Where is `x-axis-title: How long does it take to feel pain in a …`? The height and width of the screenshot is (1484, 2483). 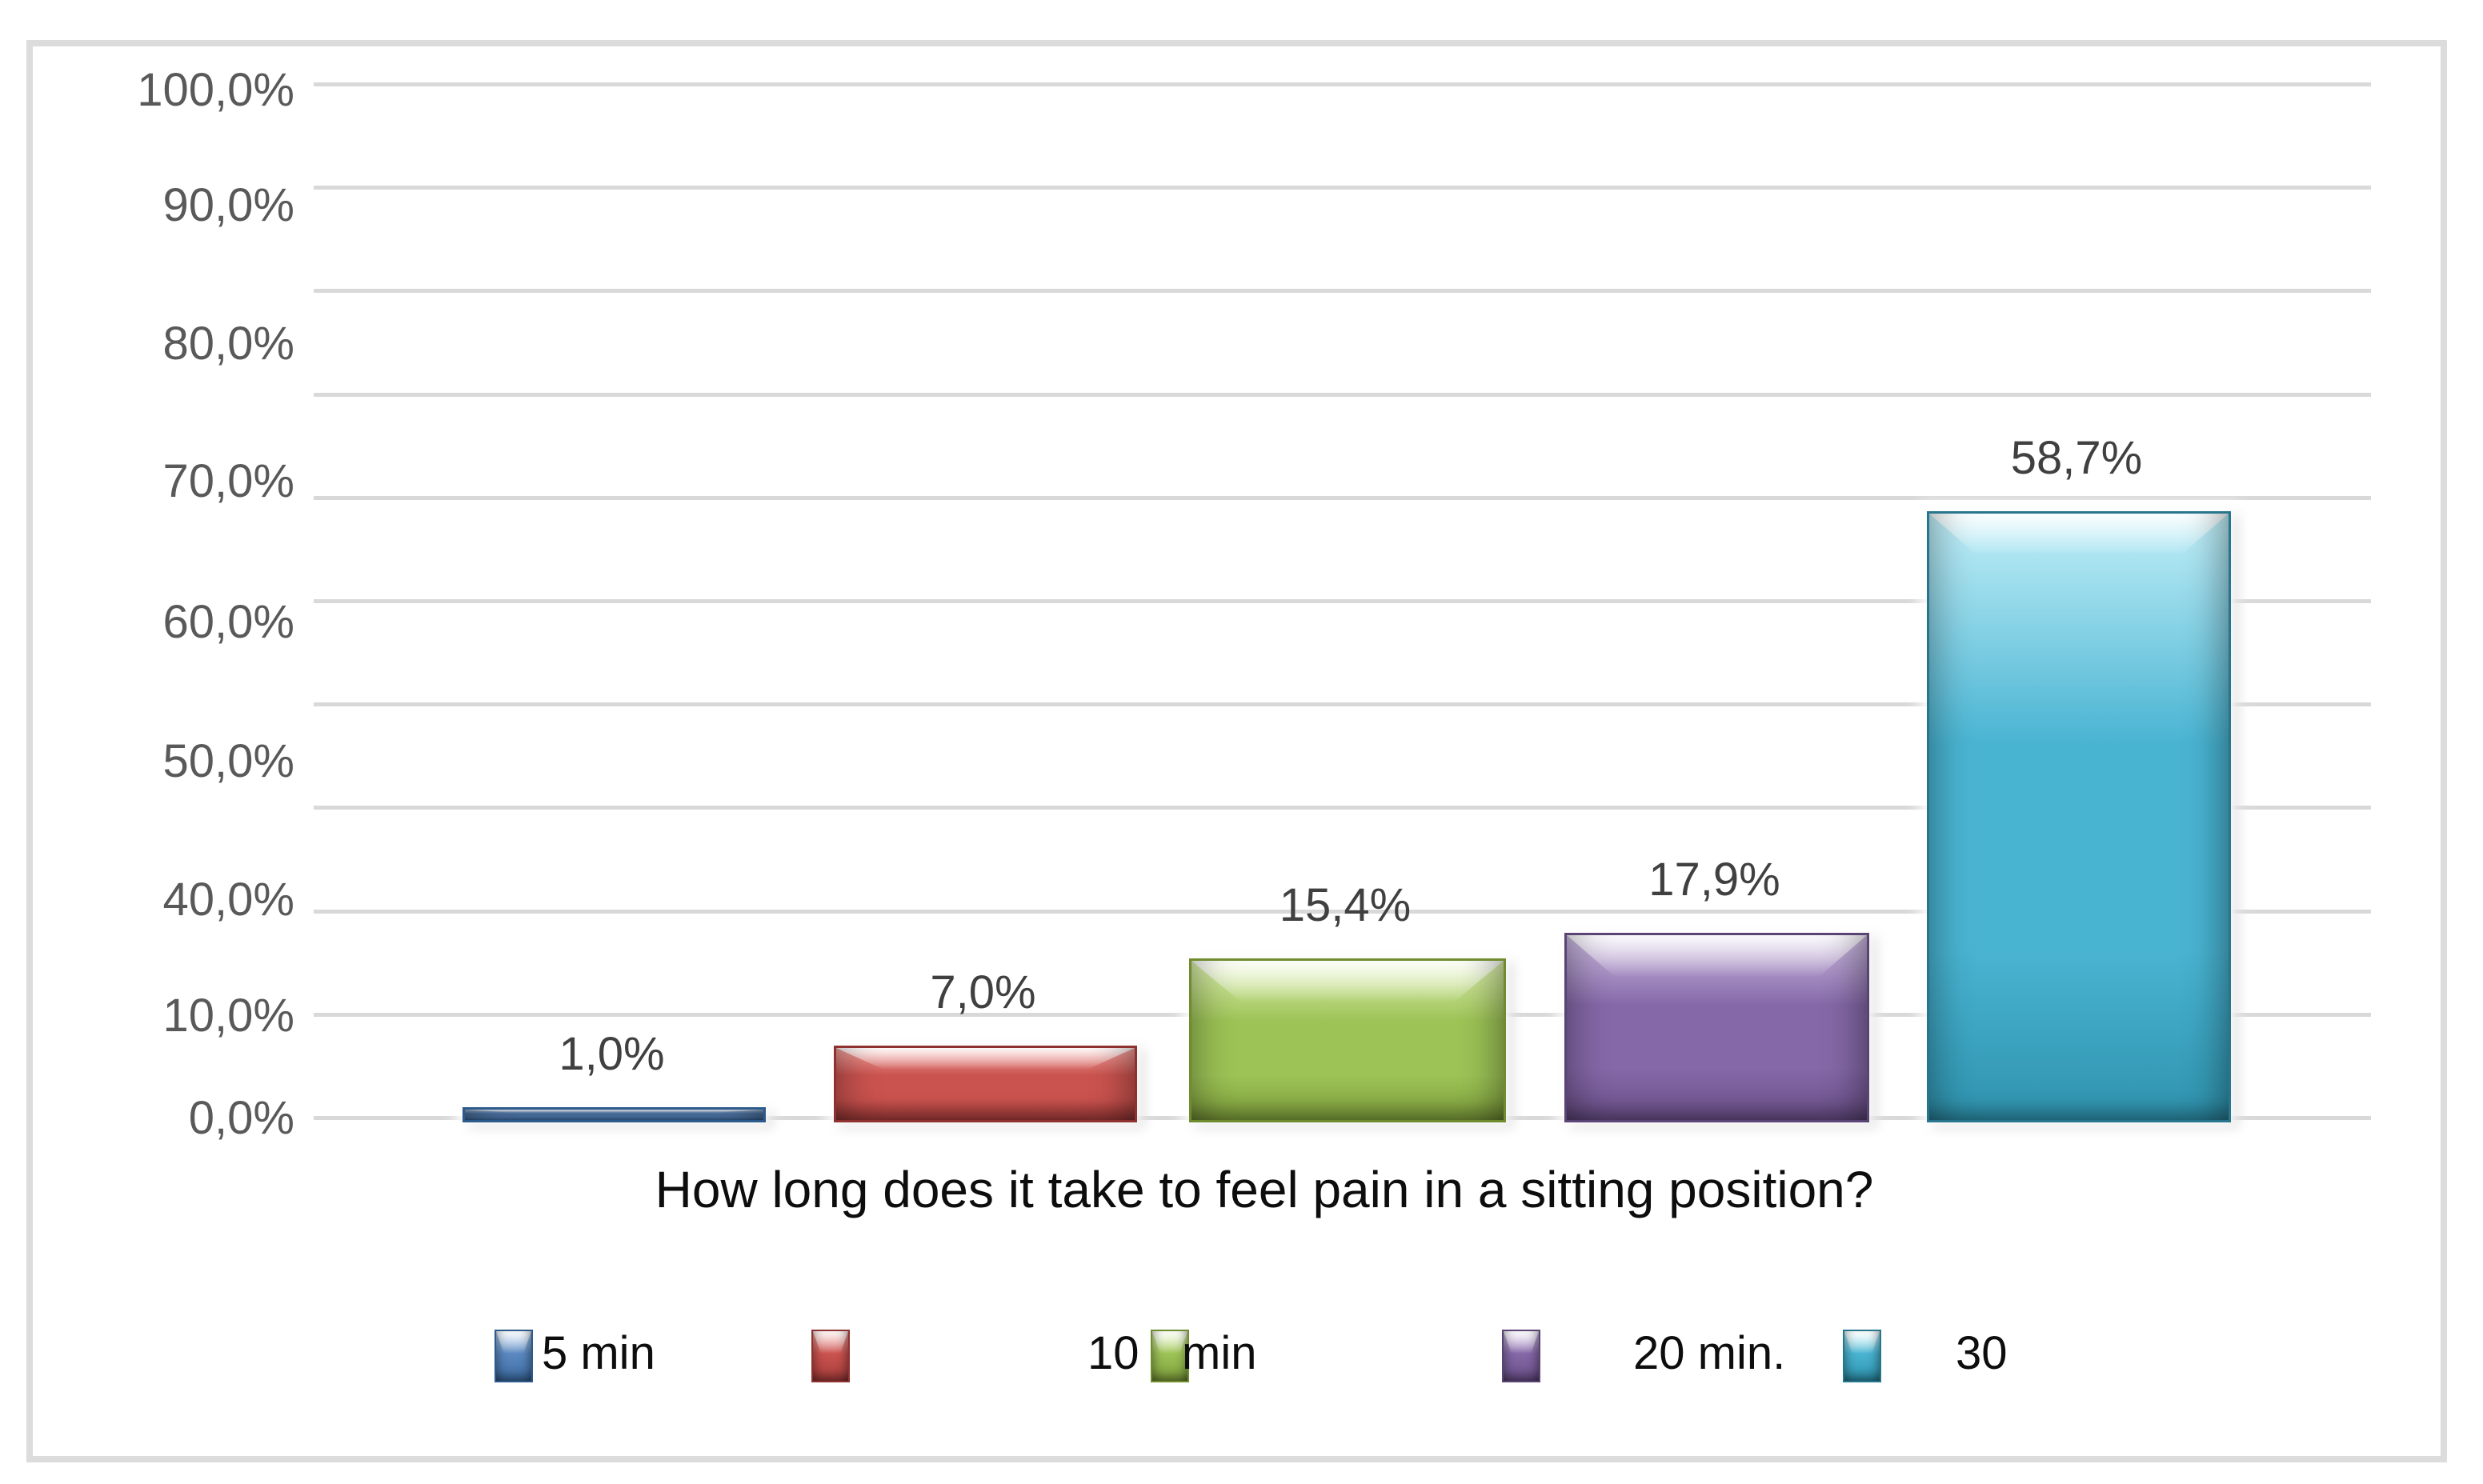 x-axis-title: How long does it take to feel pain in a … is located at coordinates (1264, 1189).